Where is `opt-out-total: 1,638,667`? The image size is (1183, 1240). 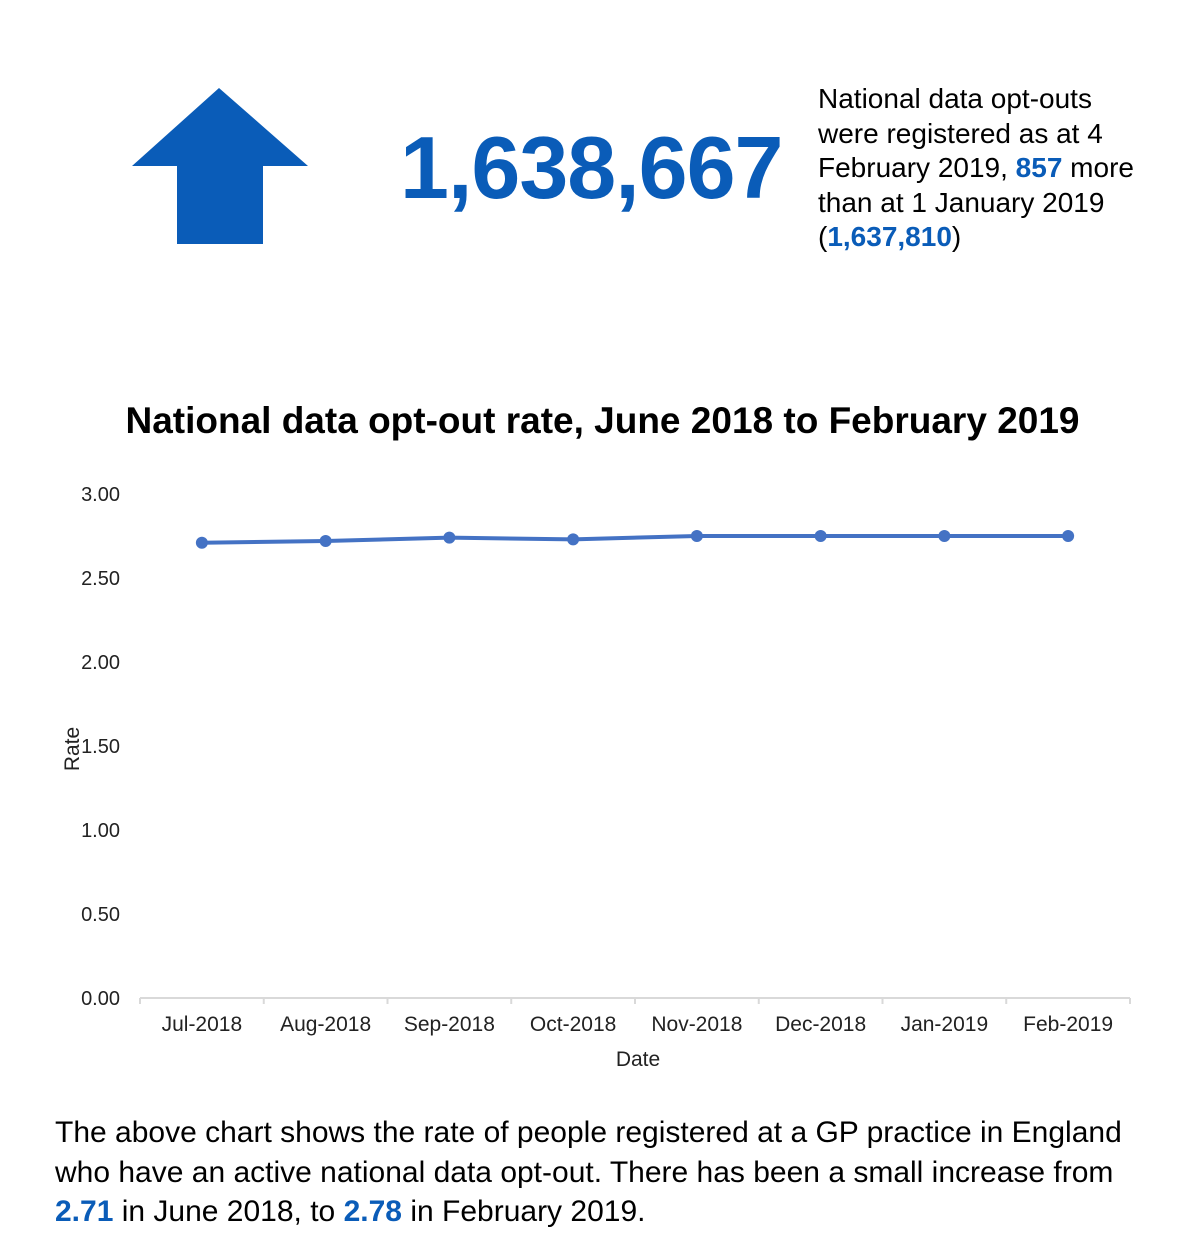 opt-out-total: 1,638,667 is located at coordinates (591, 167).